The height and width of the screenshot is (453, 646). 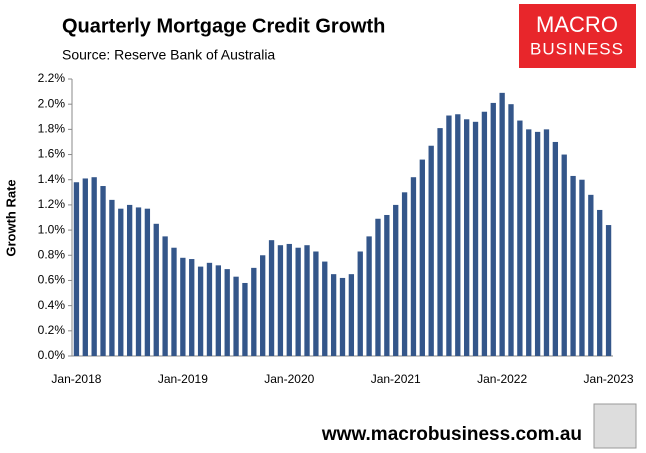 I want to click on y-tick-label: 0.4%, so click(x=52, y=305).